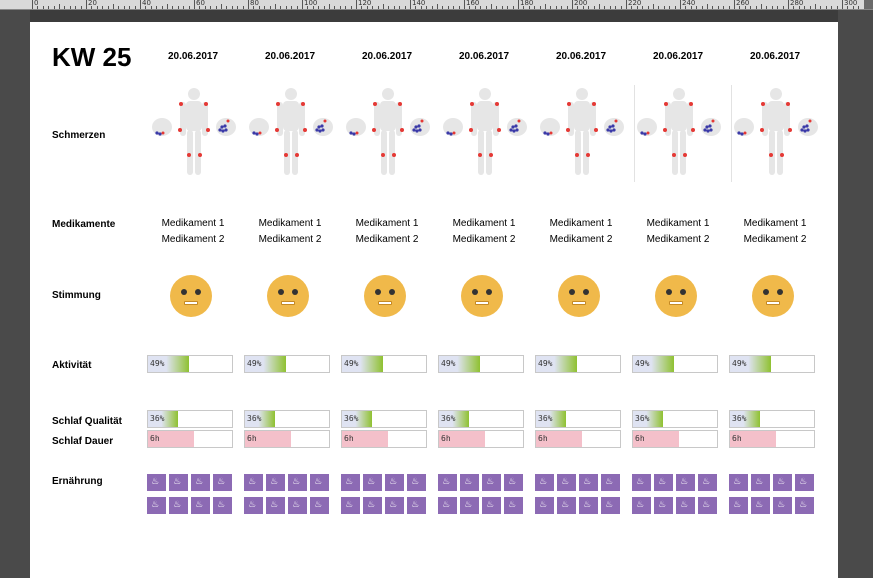  What do you see at coordinates (581, 239) in the screenshot?
I see `medication-item: Medikament 2` at bounding box center [581, 239].